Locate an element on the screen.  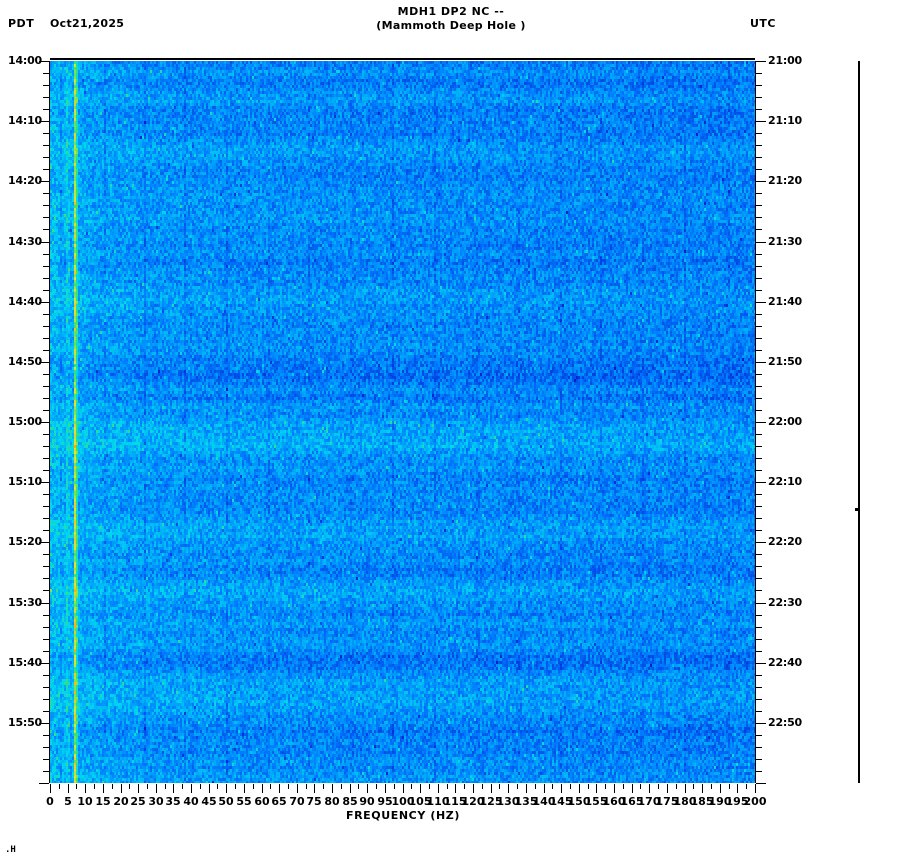
frequency-axis-tick-label: 95 is located at coordinates (385, 801).